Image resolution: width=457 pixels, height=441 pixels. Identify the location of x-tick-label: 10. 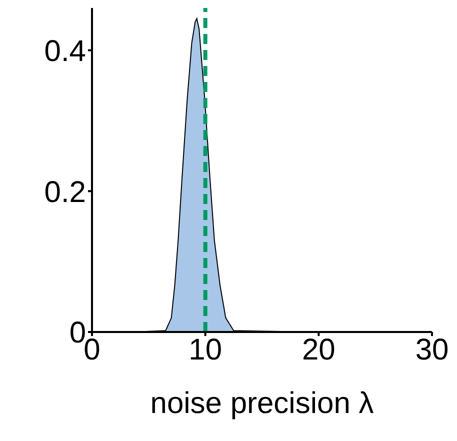
(205, 349).